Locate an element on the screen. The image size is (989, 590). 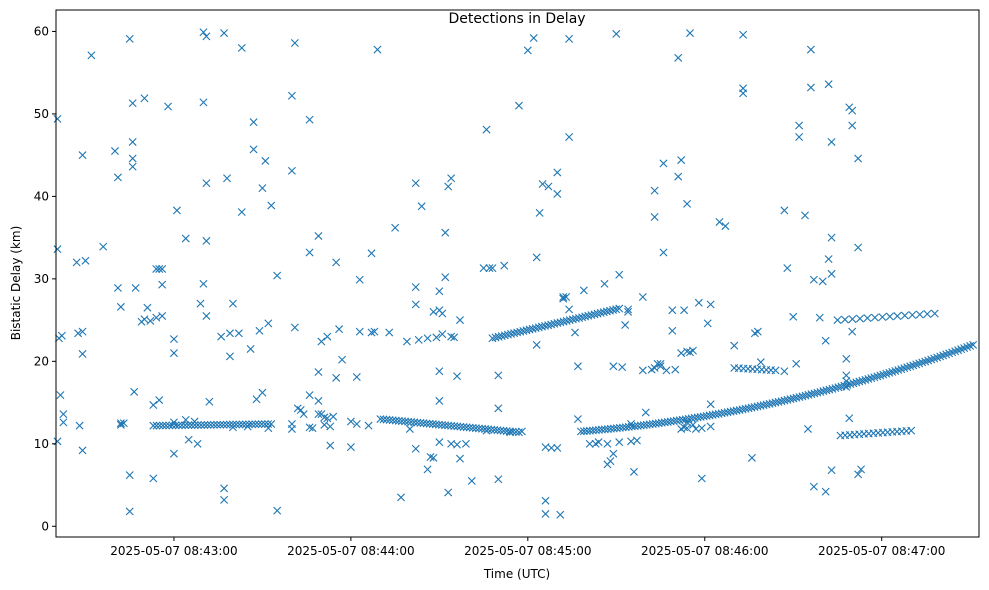
x-tick-label: 2025-05-07 08:44:00 is located at coordinates (350, 551).